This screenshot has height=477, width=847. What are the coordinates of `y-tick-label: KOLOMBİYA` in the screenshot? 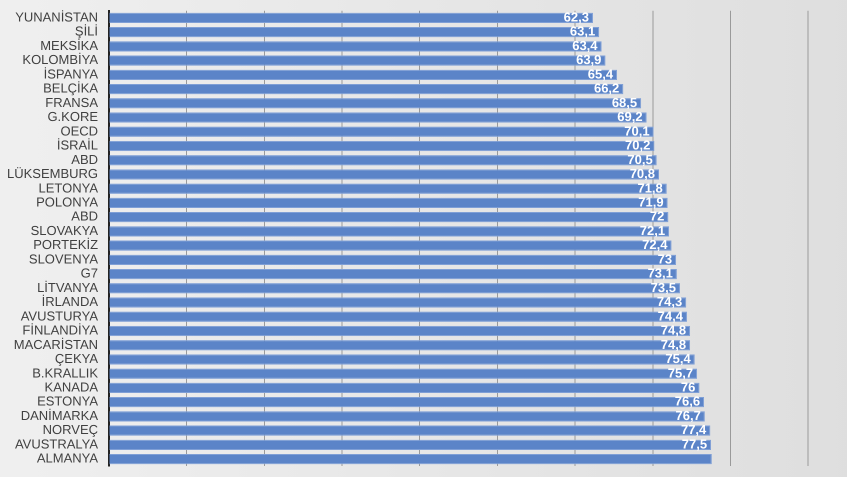 It's located at (60, 60).